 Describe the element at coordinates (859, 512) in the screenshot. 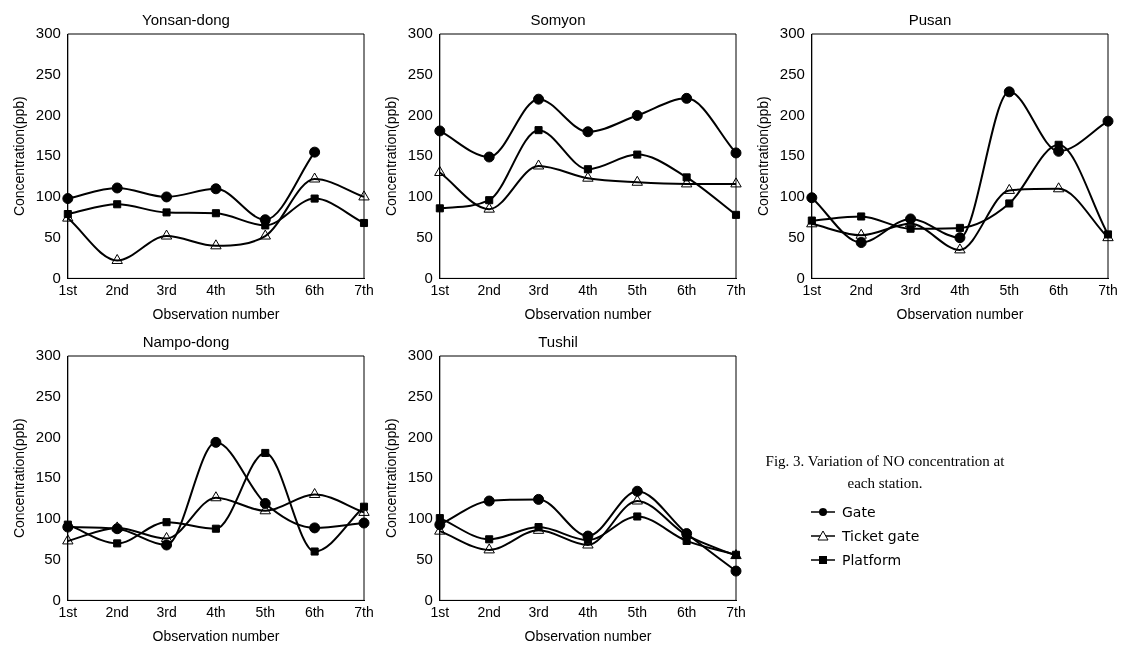

I see `legend-label: Gate` at that location.